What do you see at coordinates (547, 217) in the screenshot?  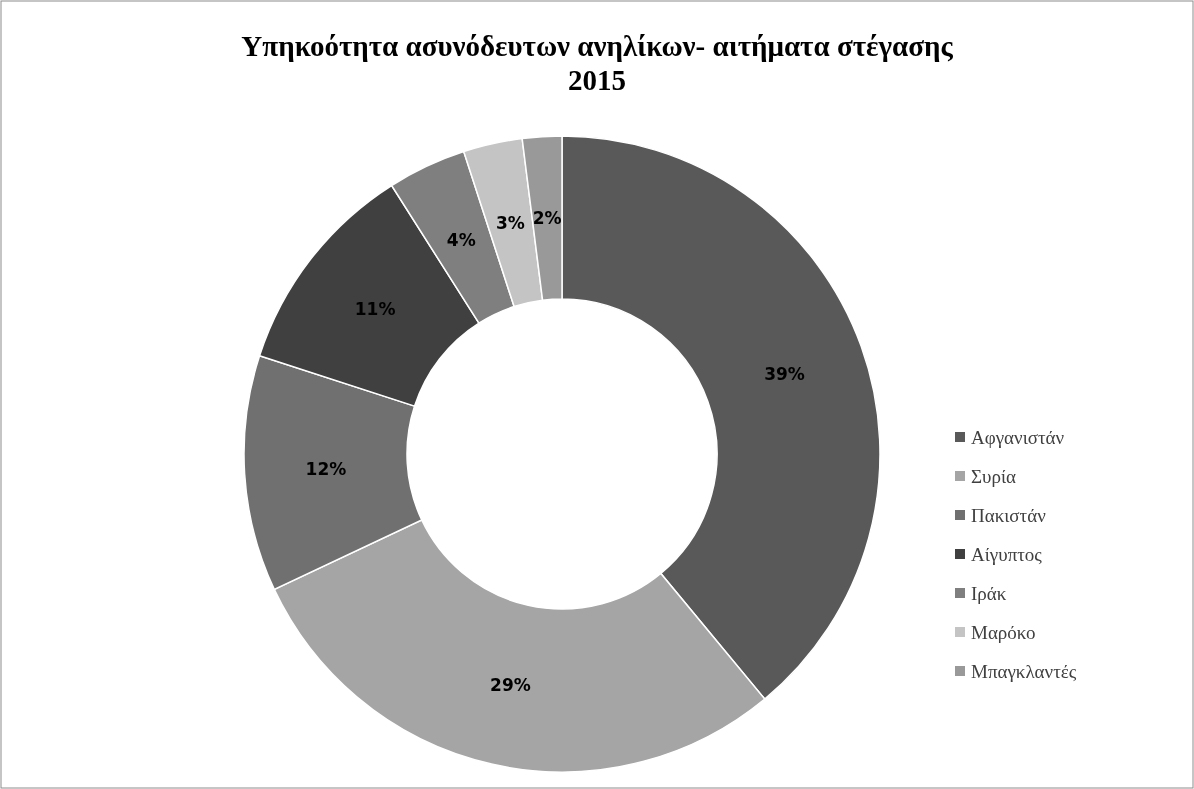 I see `data-label: 2%` at bounding box center [547, 217].